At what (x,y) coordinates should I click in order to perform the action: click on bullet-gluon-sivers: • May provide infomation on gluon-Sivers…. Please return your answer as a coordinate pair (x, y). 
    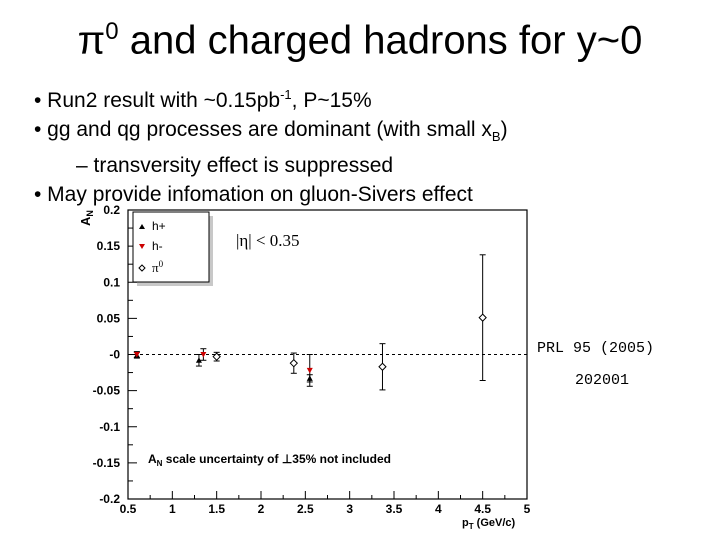
    Looking at the image, I should click on (374, 194).